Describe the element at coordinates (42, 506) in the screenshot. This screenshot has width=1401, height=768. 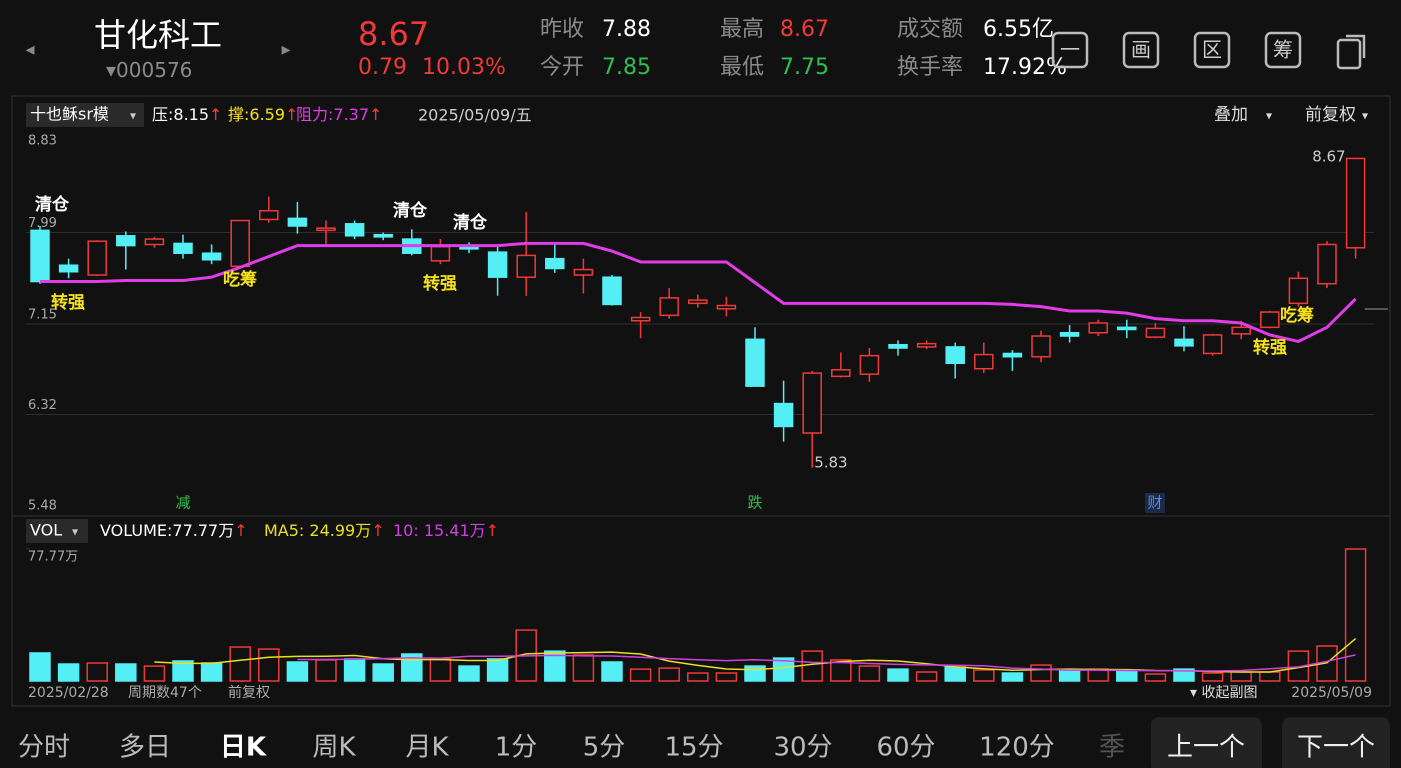
I see `y-tick-label: 5.48` at that location.